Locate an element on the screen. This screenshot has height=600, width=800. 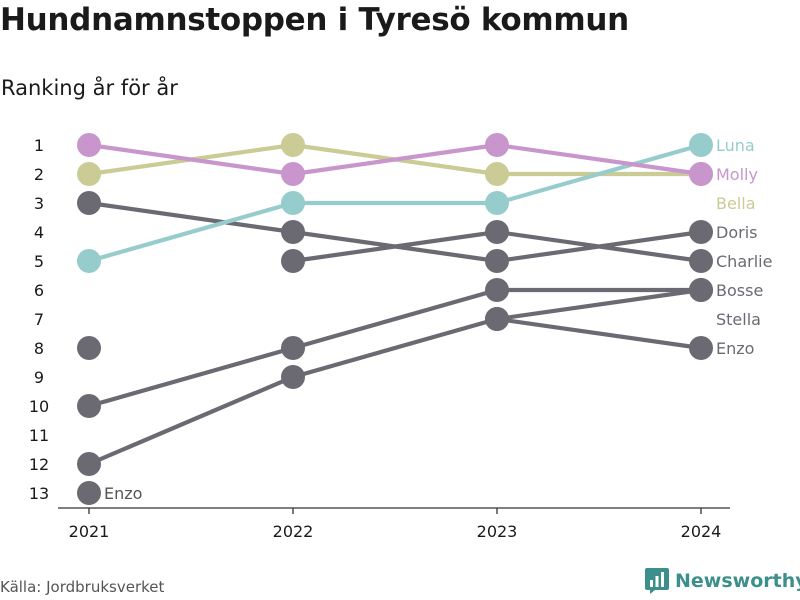
end-label-molly: Molly is located at coordinates (737, 174).